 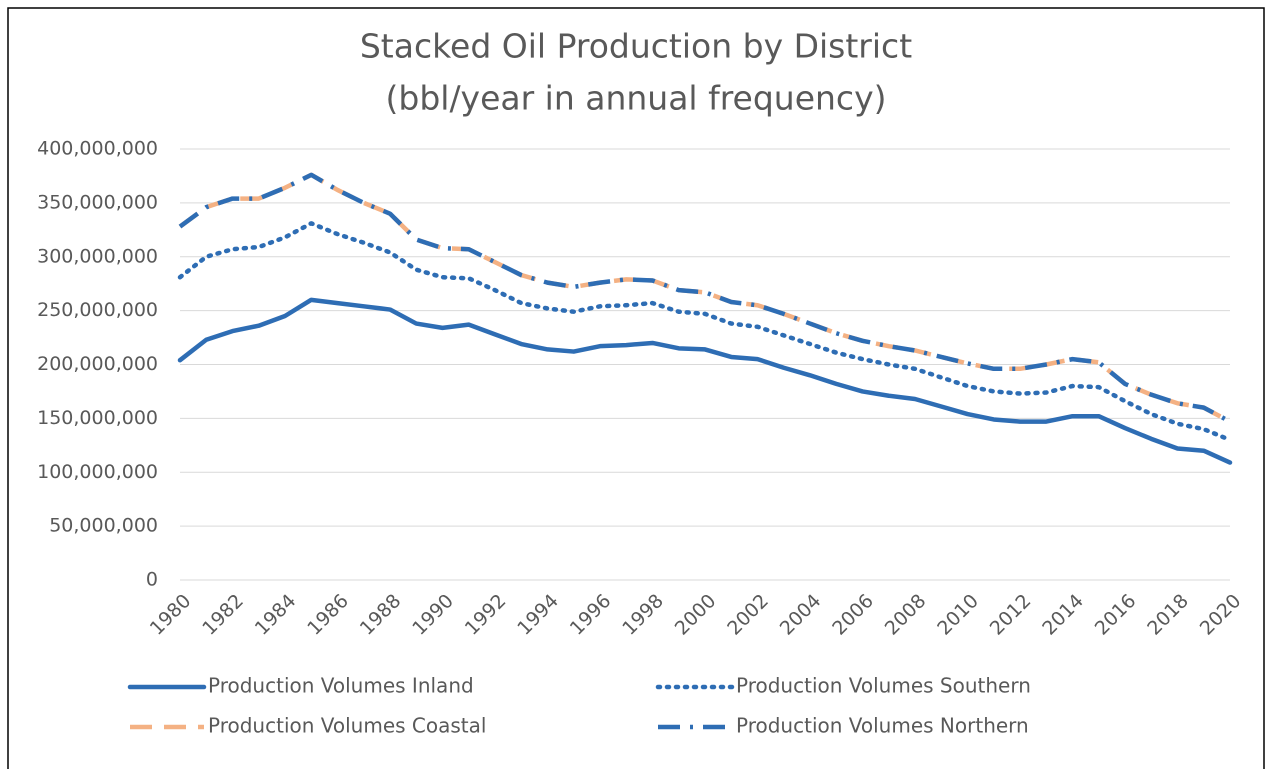 I want to click on legend-label: Production Volumes Southern, so click(x=883, y=686).